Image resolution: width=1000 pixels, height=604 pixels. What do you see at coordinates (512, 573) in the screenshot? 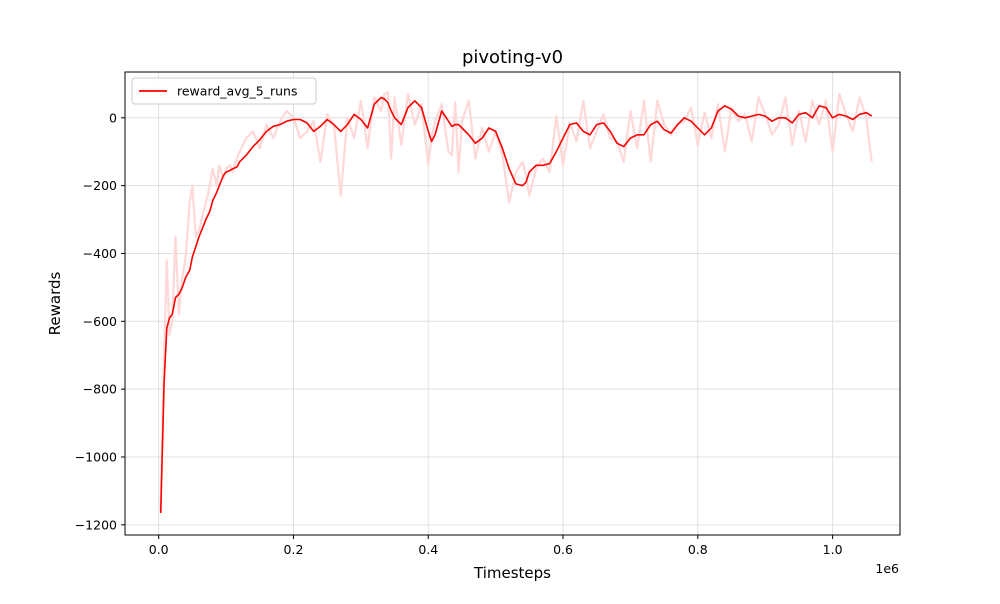
I see `x-axis-label: Timesteps` at bounding box center [512, 573].